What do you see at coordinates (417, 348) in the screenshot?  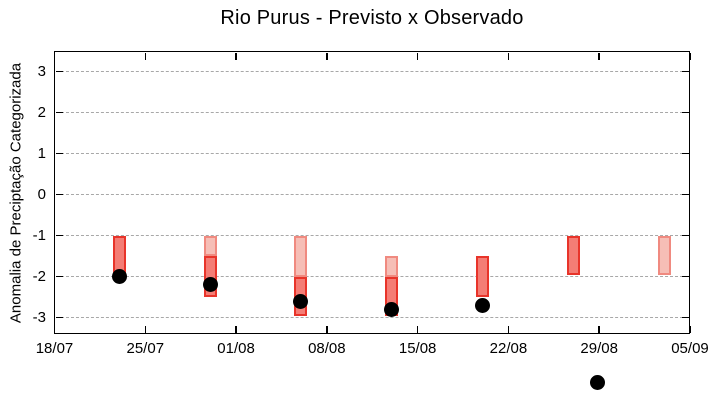 I see `x-tick-label: 15/08` at bounding box center [417, 348].